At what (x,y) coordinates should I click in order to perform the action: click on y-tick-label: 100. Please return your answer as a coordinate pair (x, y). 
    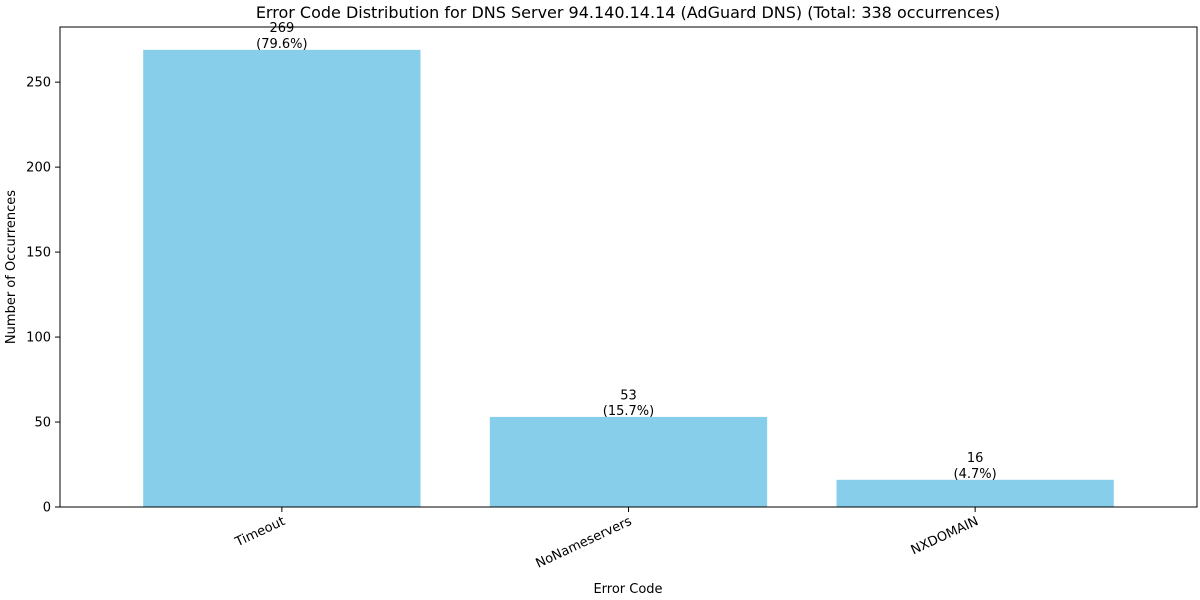
    Looking at the image, I should click on (38, 338).